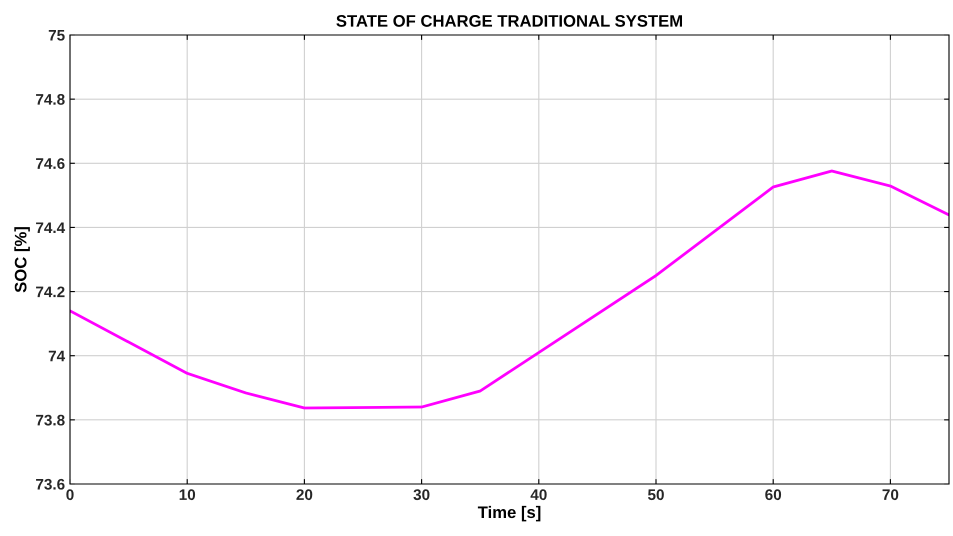 This screenshot has width=953, height=536. What do you see at coordinates (50, 99) in the screenshot?
I see `y-tick-label: 74.8` at bounding box center [50, 99].